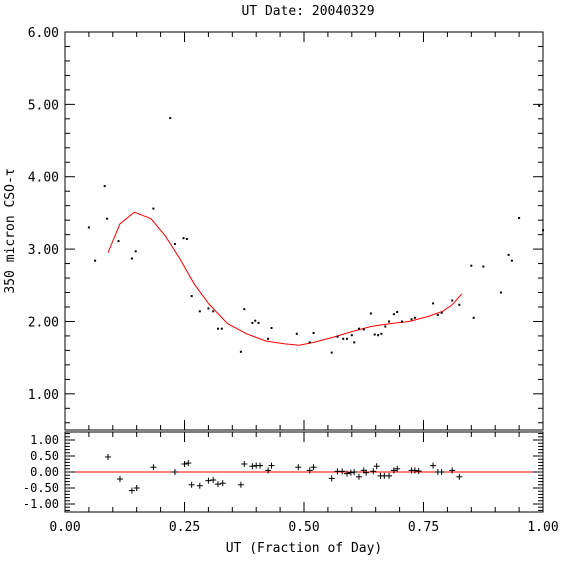 The image size is (574, 574). Describe the element at coordinates (542, 527) in the screenshot. I see `x-tick-label: 1.00` at that location.